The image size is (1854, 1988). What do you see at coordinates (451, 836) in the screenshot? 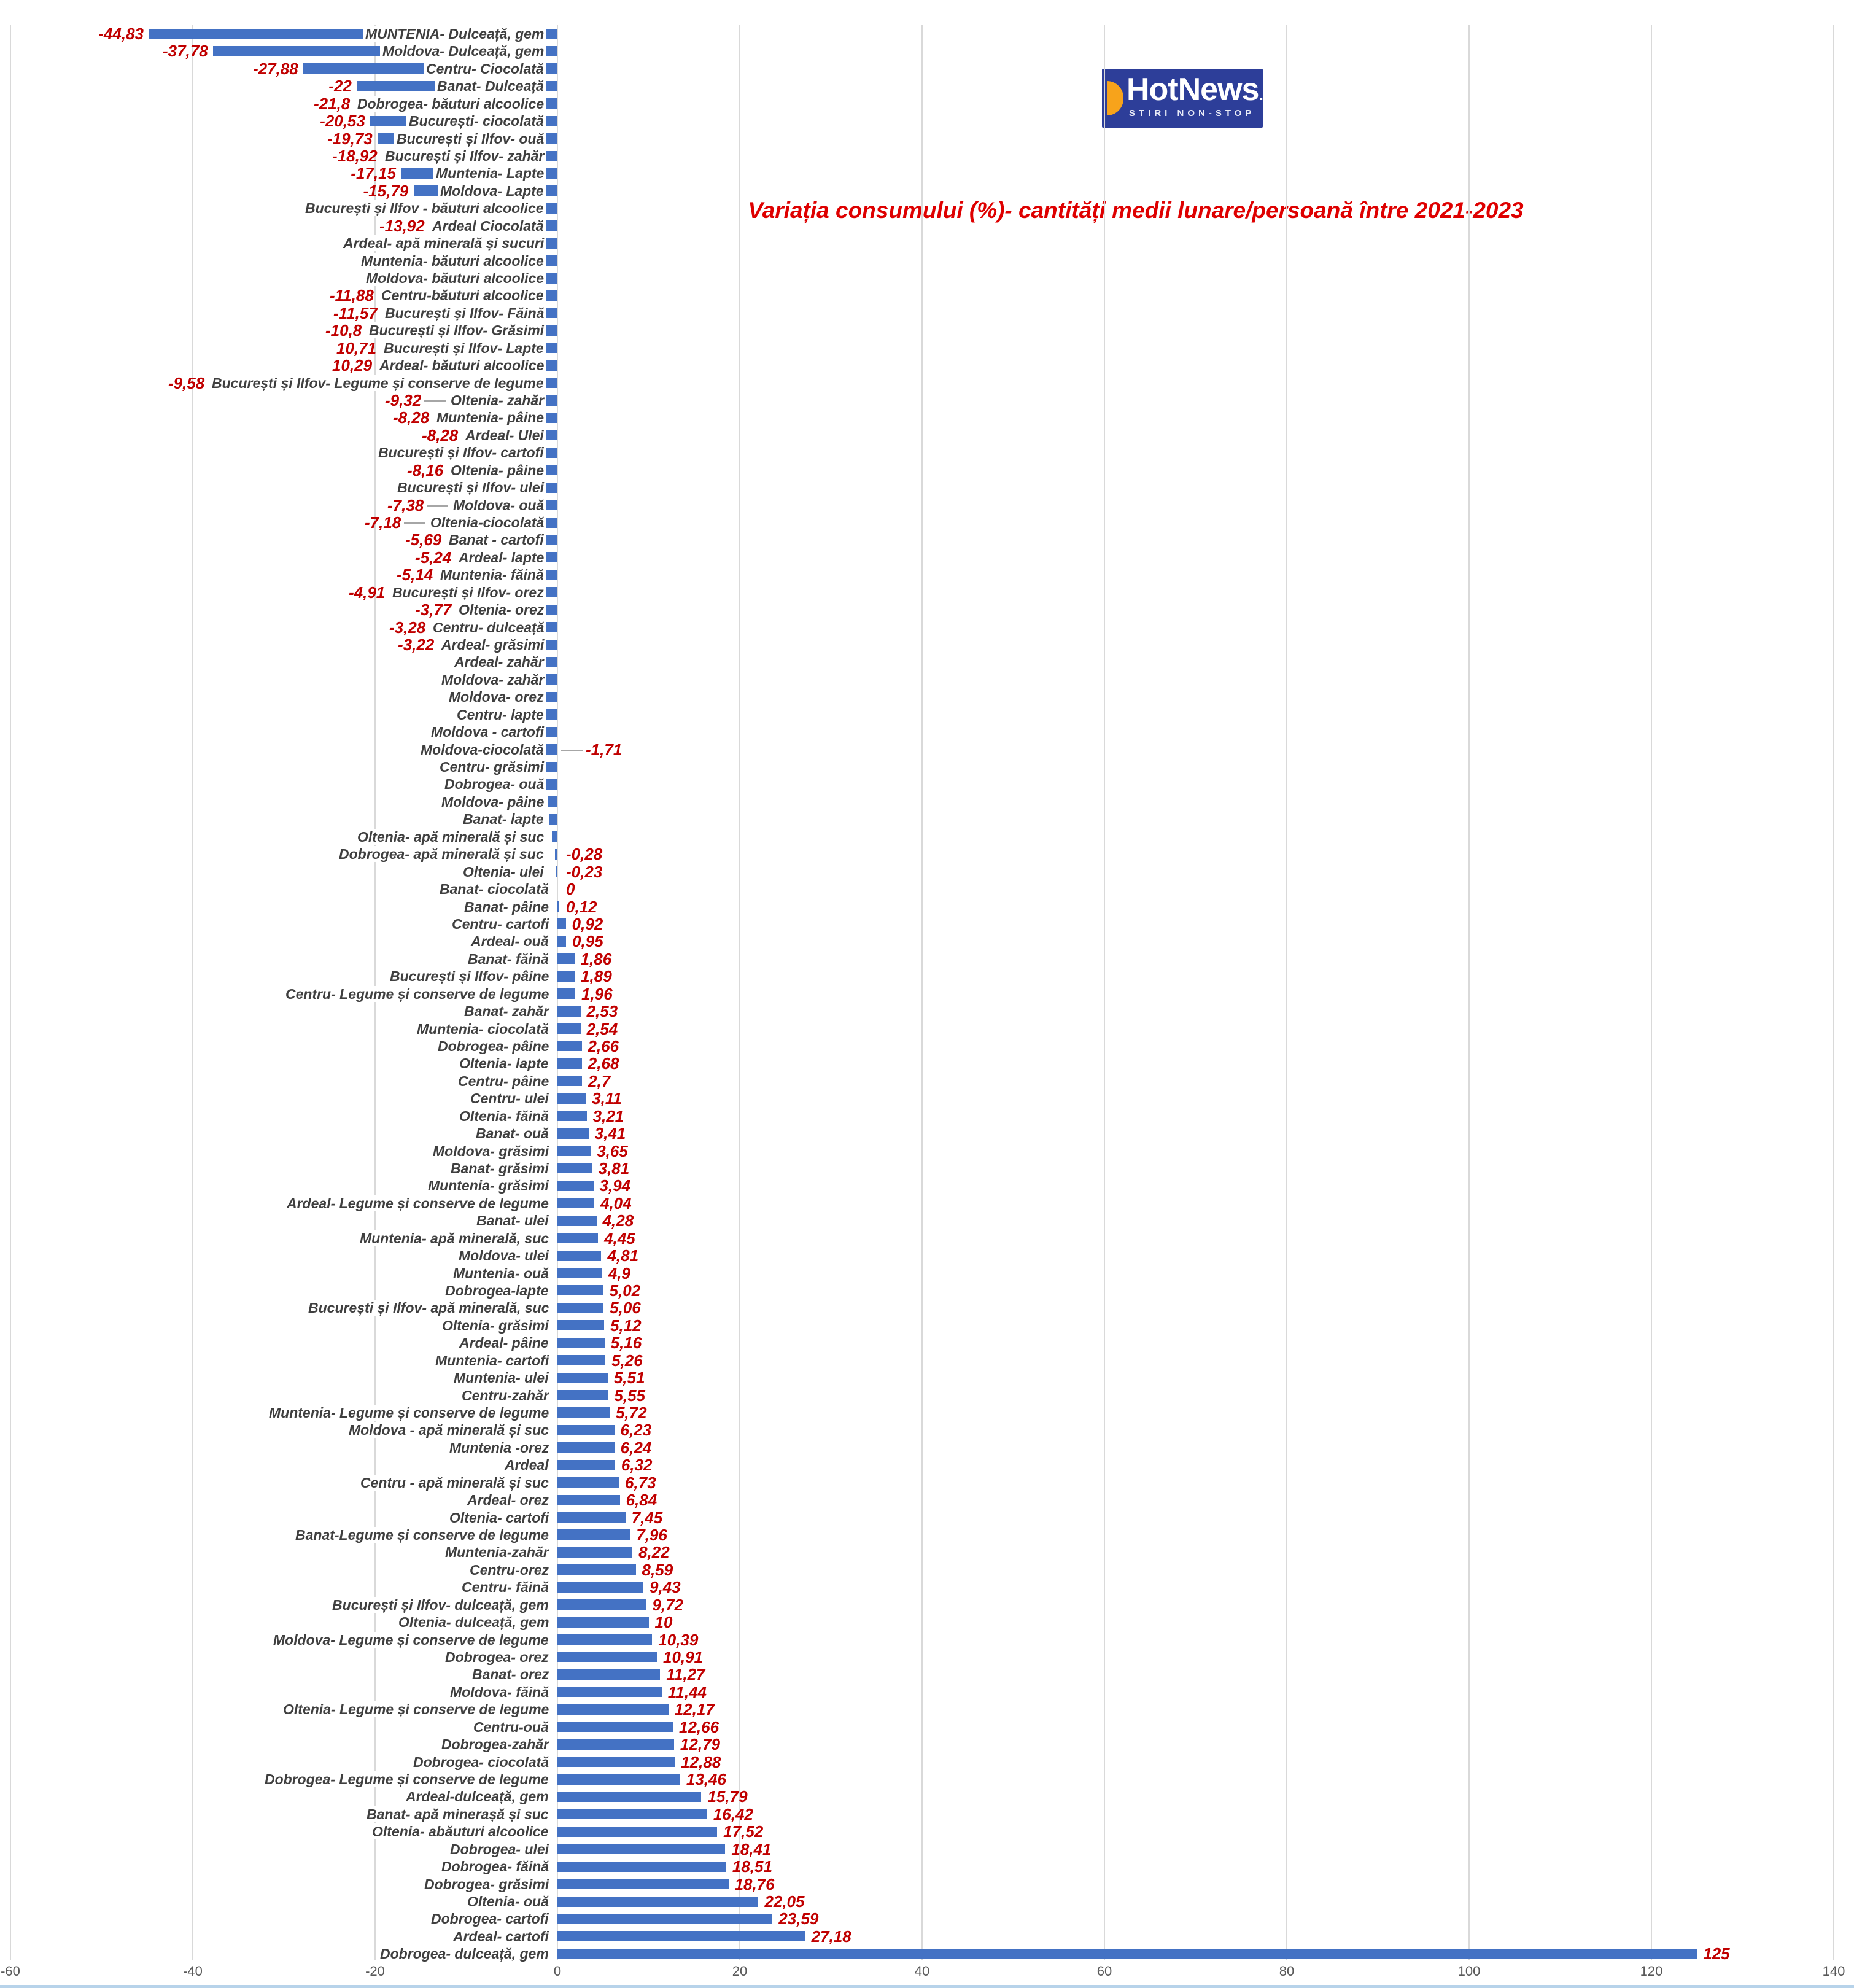
I see `category-label: Oltenia- apă minerală și suc` at bounding box center [451, 836].